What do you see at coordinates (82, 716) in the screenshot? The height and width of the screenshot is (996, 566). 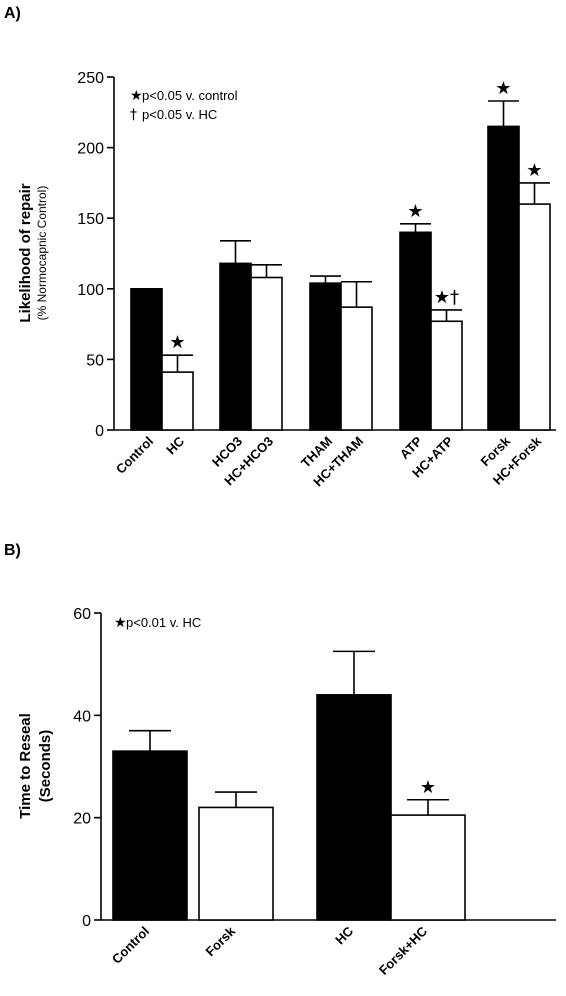 I see `y-tick-label: 40` at bounding box center [82, 716].